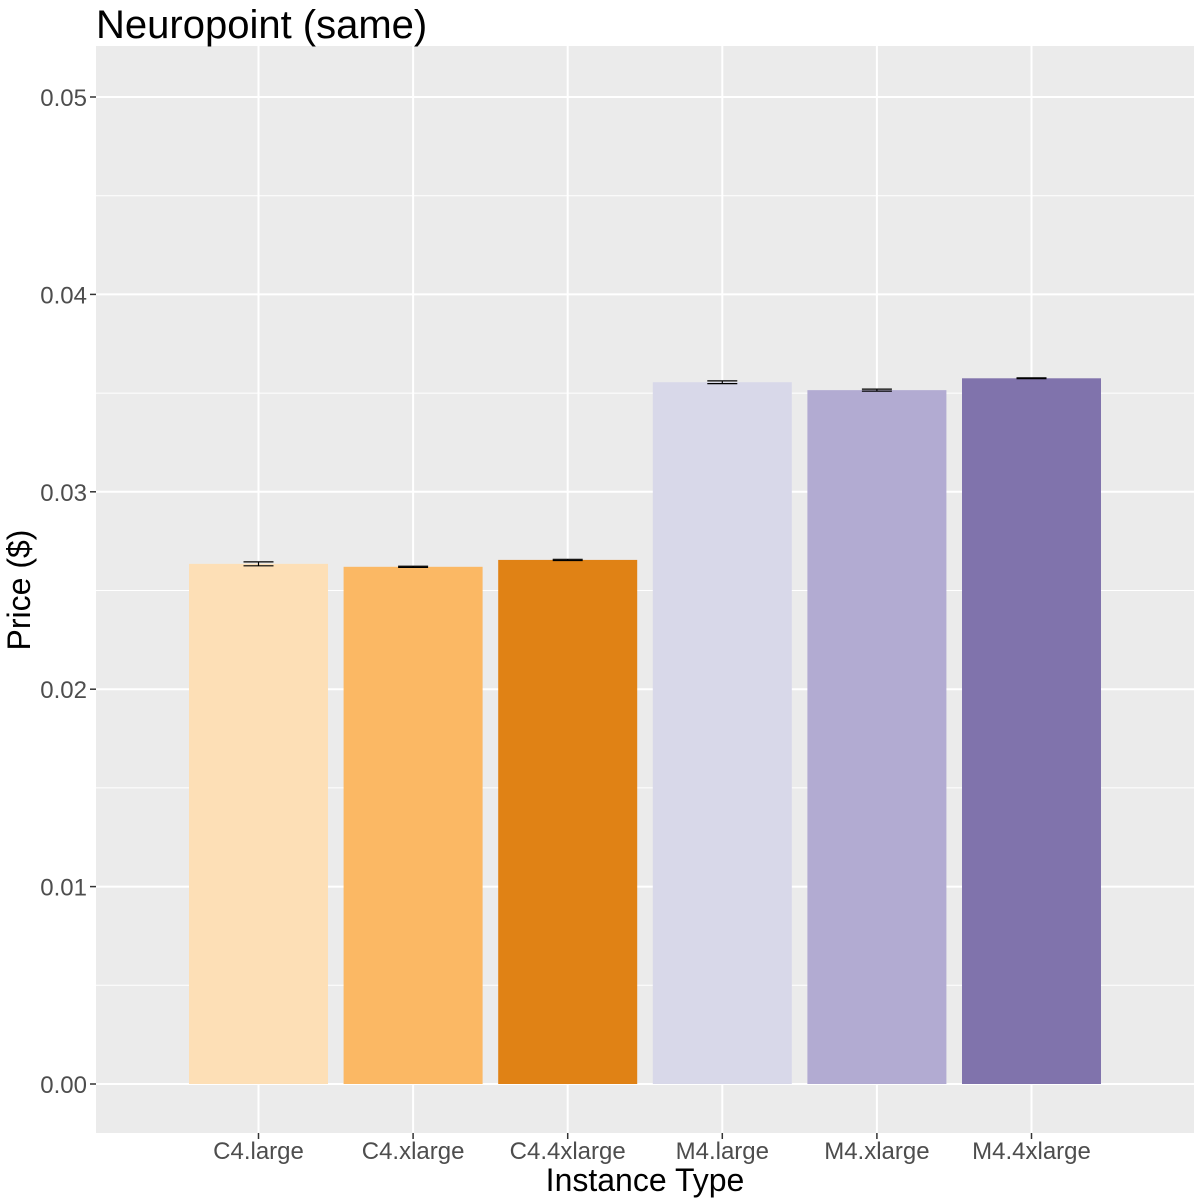 The width and height of the screenshot is (1200, 1200). Describe the element at coordinates (68, 592) in the screenshot. I see `y-axis-ticks: 0.00 0.01 0.02 0.03 0.04 0.05` at that location.